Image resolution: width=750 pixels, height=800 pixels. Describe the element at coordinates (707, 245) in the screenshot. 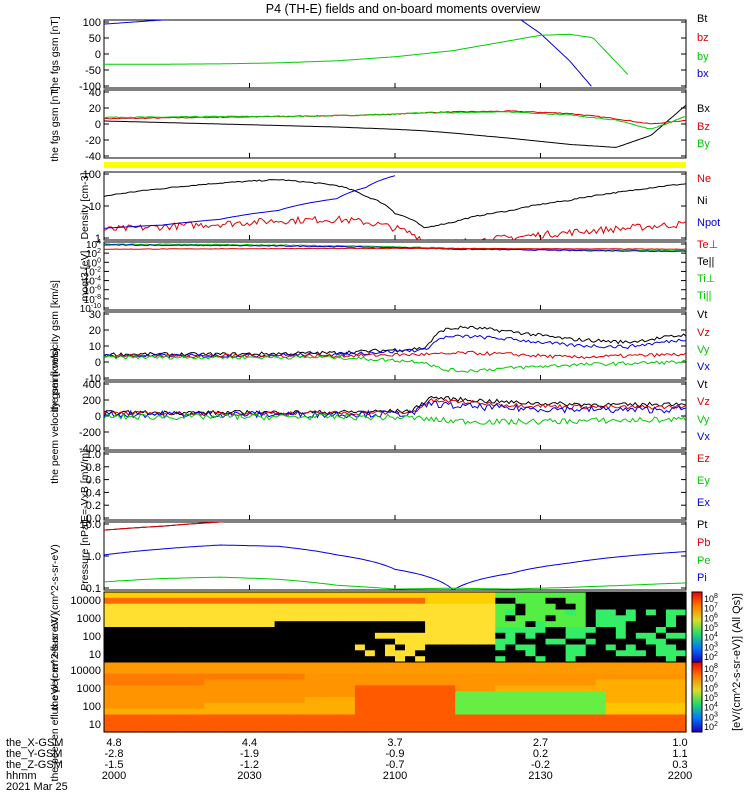

I see `legend-1: Te⊥` at that location.